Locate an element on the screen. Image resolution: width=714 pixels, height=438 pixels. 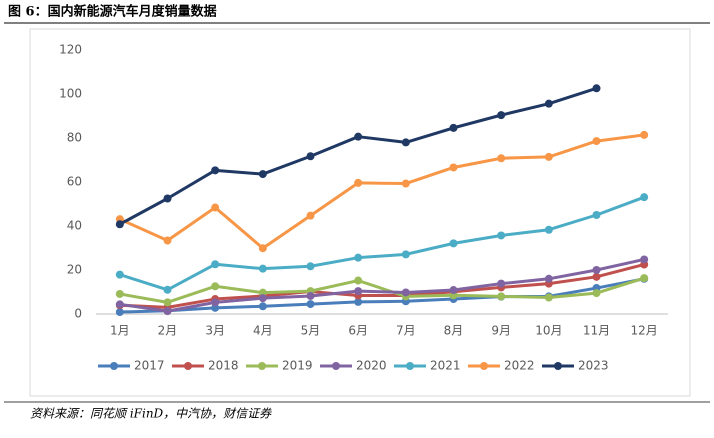
x-tick-label: 7月 is located at coordinates (406, 331).